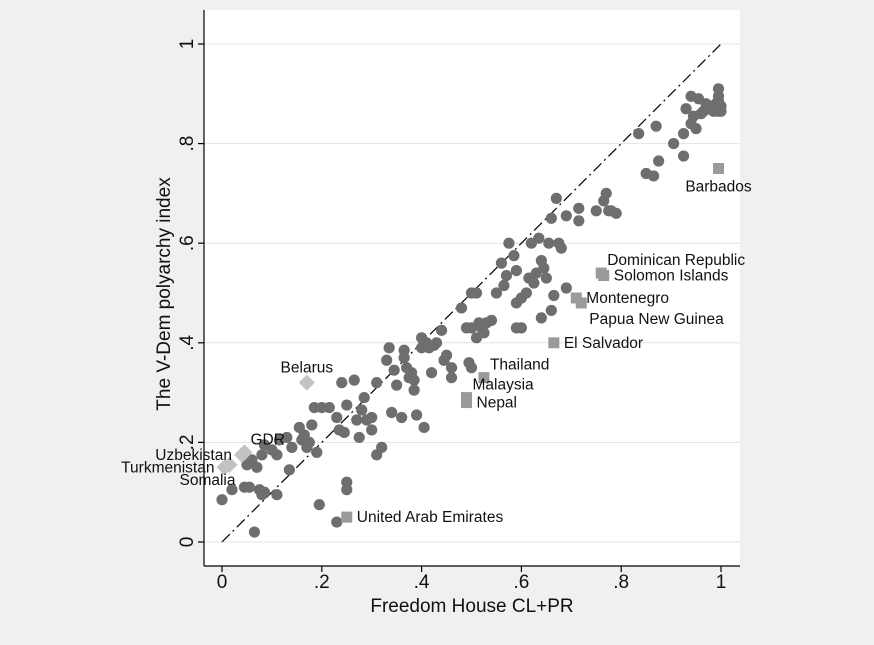 This screenshot has height=645, width=874. What do you see at coordinates (267, 439) in the screenshot?
I see `point-label: GDR` at bounding box center [267, 439].